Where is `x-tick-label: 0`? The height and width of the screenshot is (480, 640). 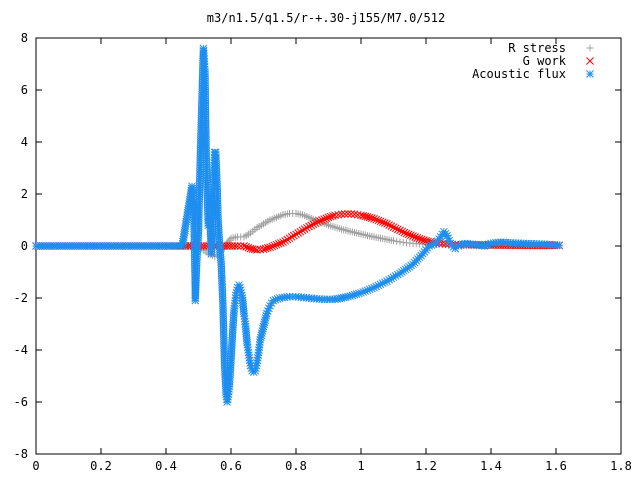 x-tick-label: 0 is located at coordinates (35, 466).